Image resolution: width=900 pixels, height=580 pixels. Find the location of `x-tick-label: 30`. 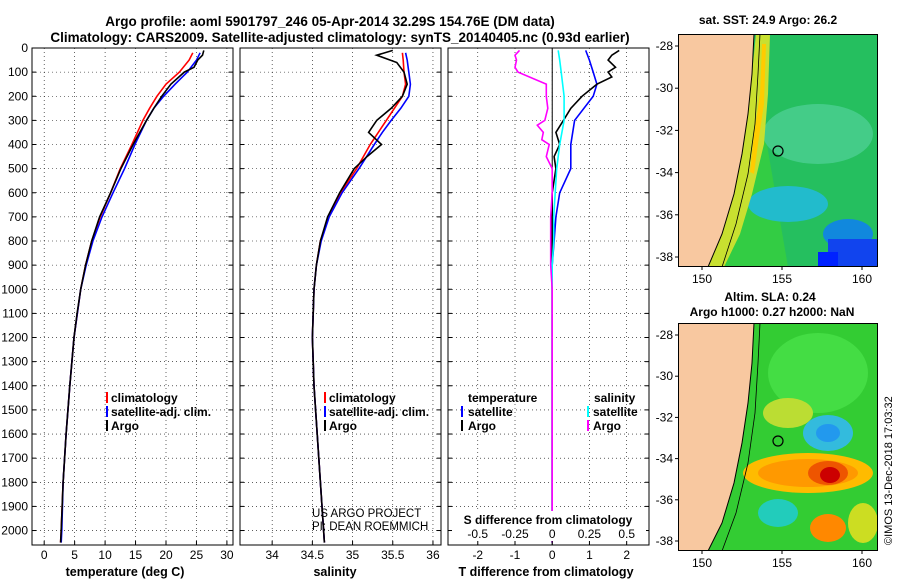

x-tick-label: 30 is located at coordinates (227, 555).